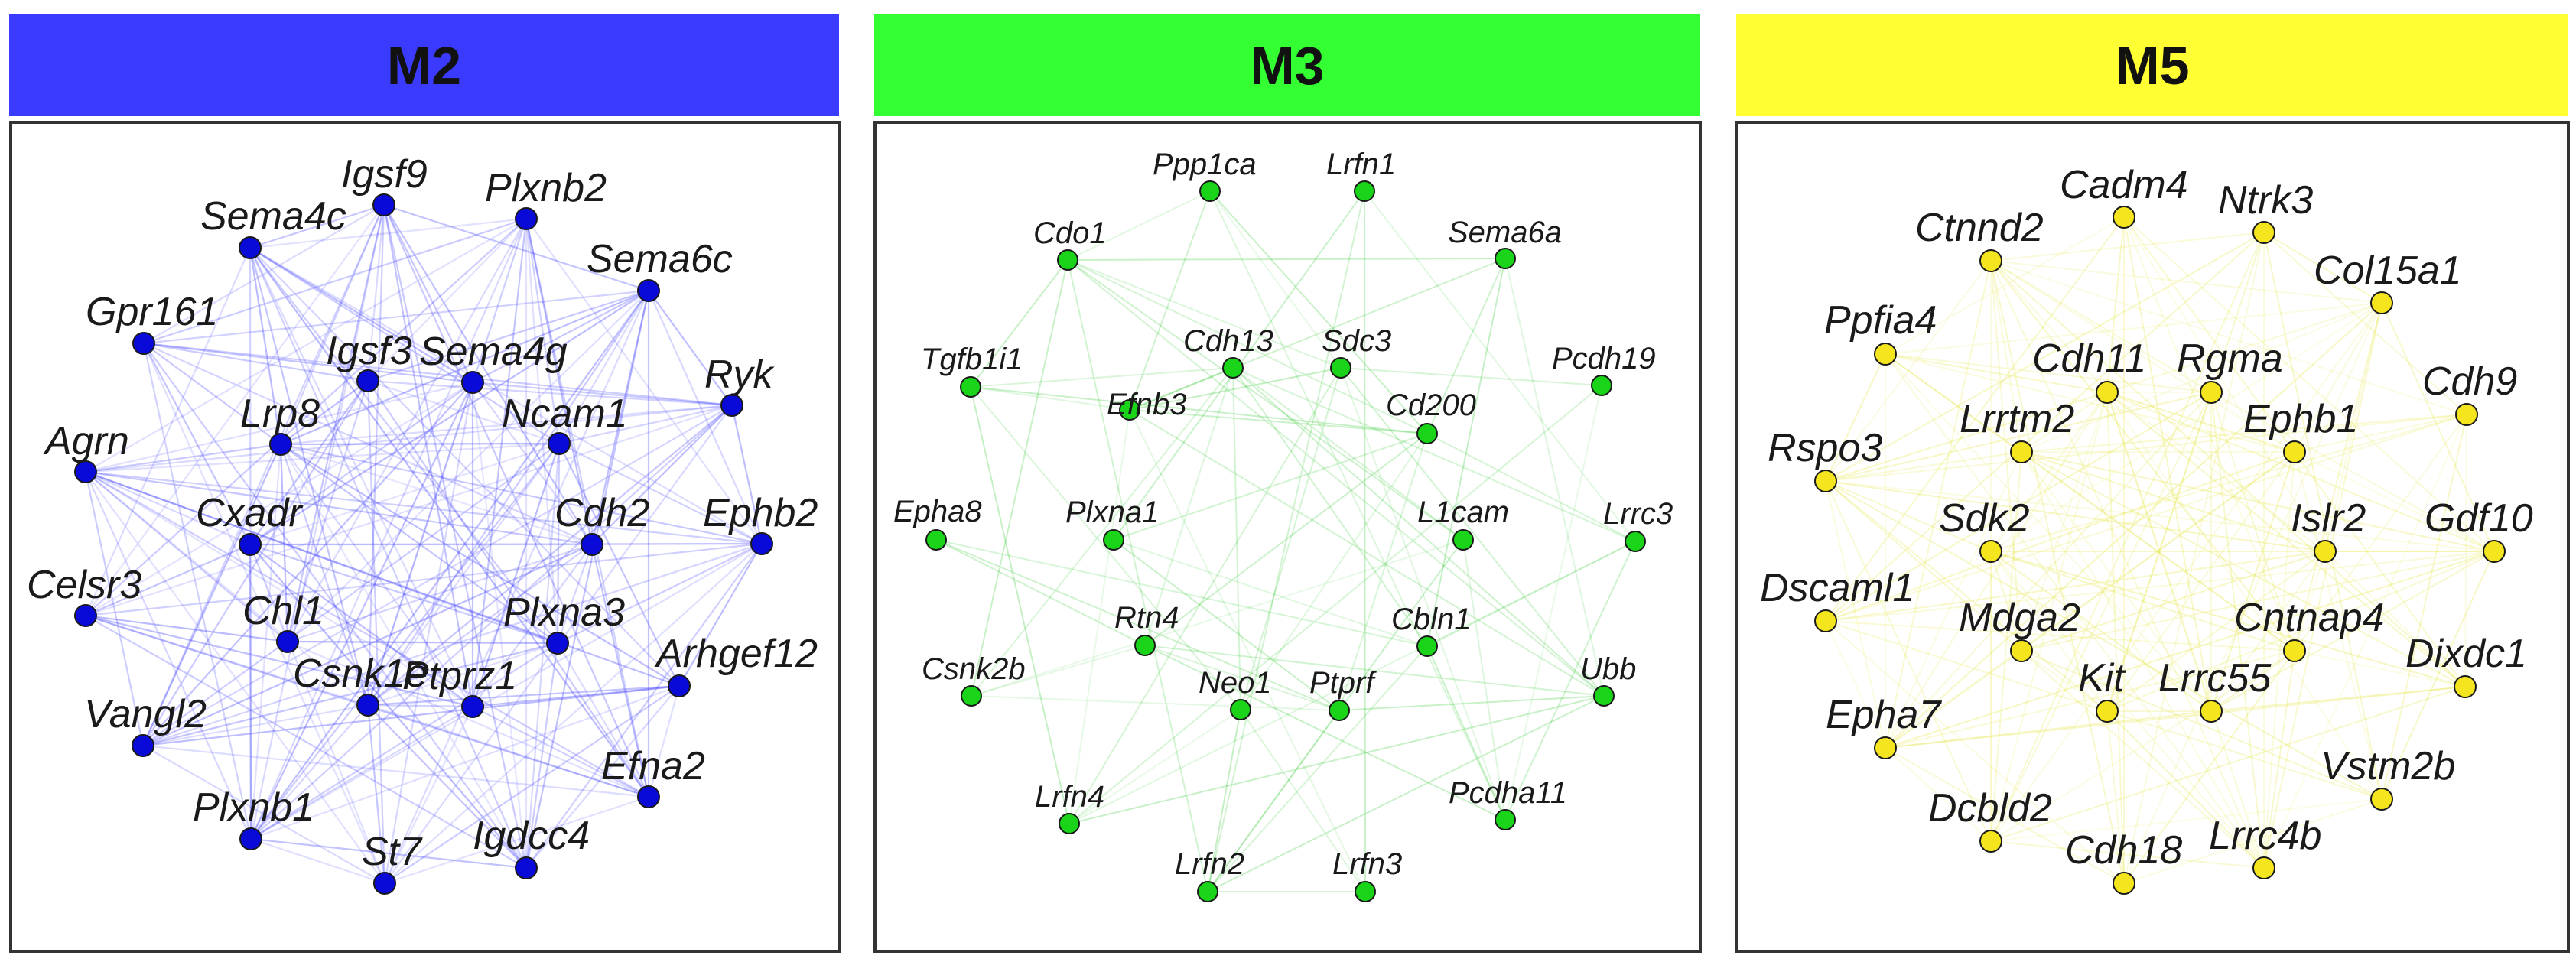 The width and height of the screenshot is (2576, 962). What do you see at coordinates (273, 226) in the screenshot?
I see `network-node: Sema4c` at bounding box center [273, 226].